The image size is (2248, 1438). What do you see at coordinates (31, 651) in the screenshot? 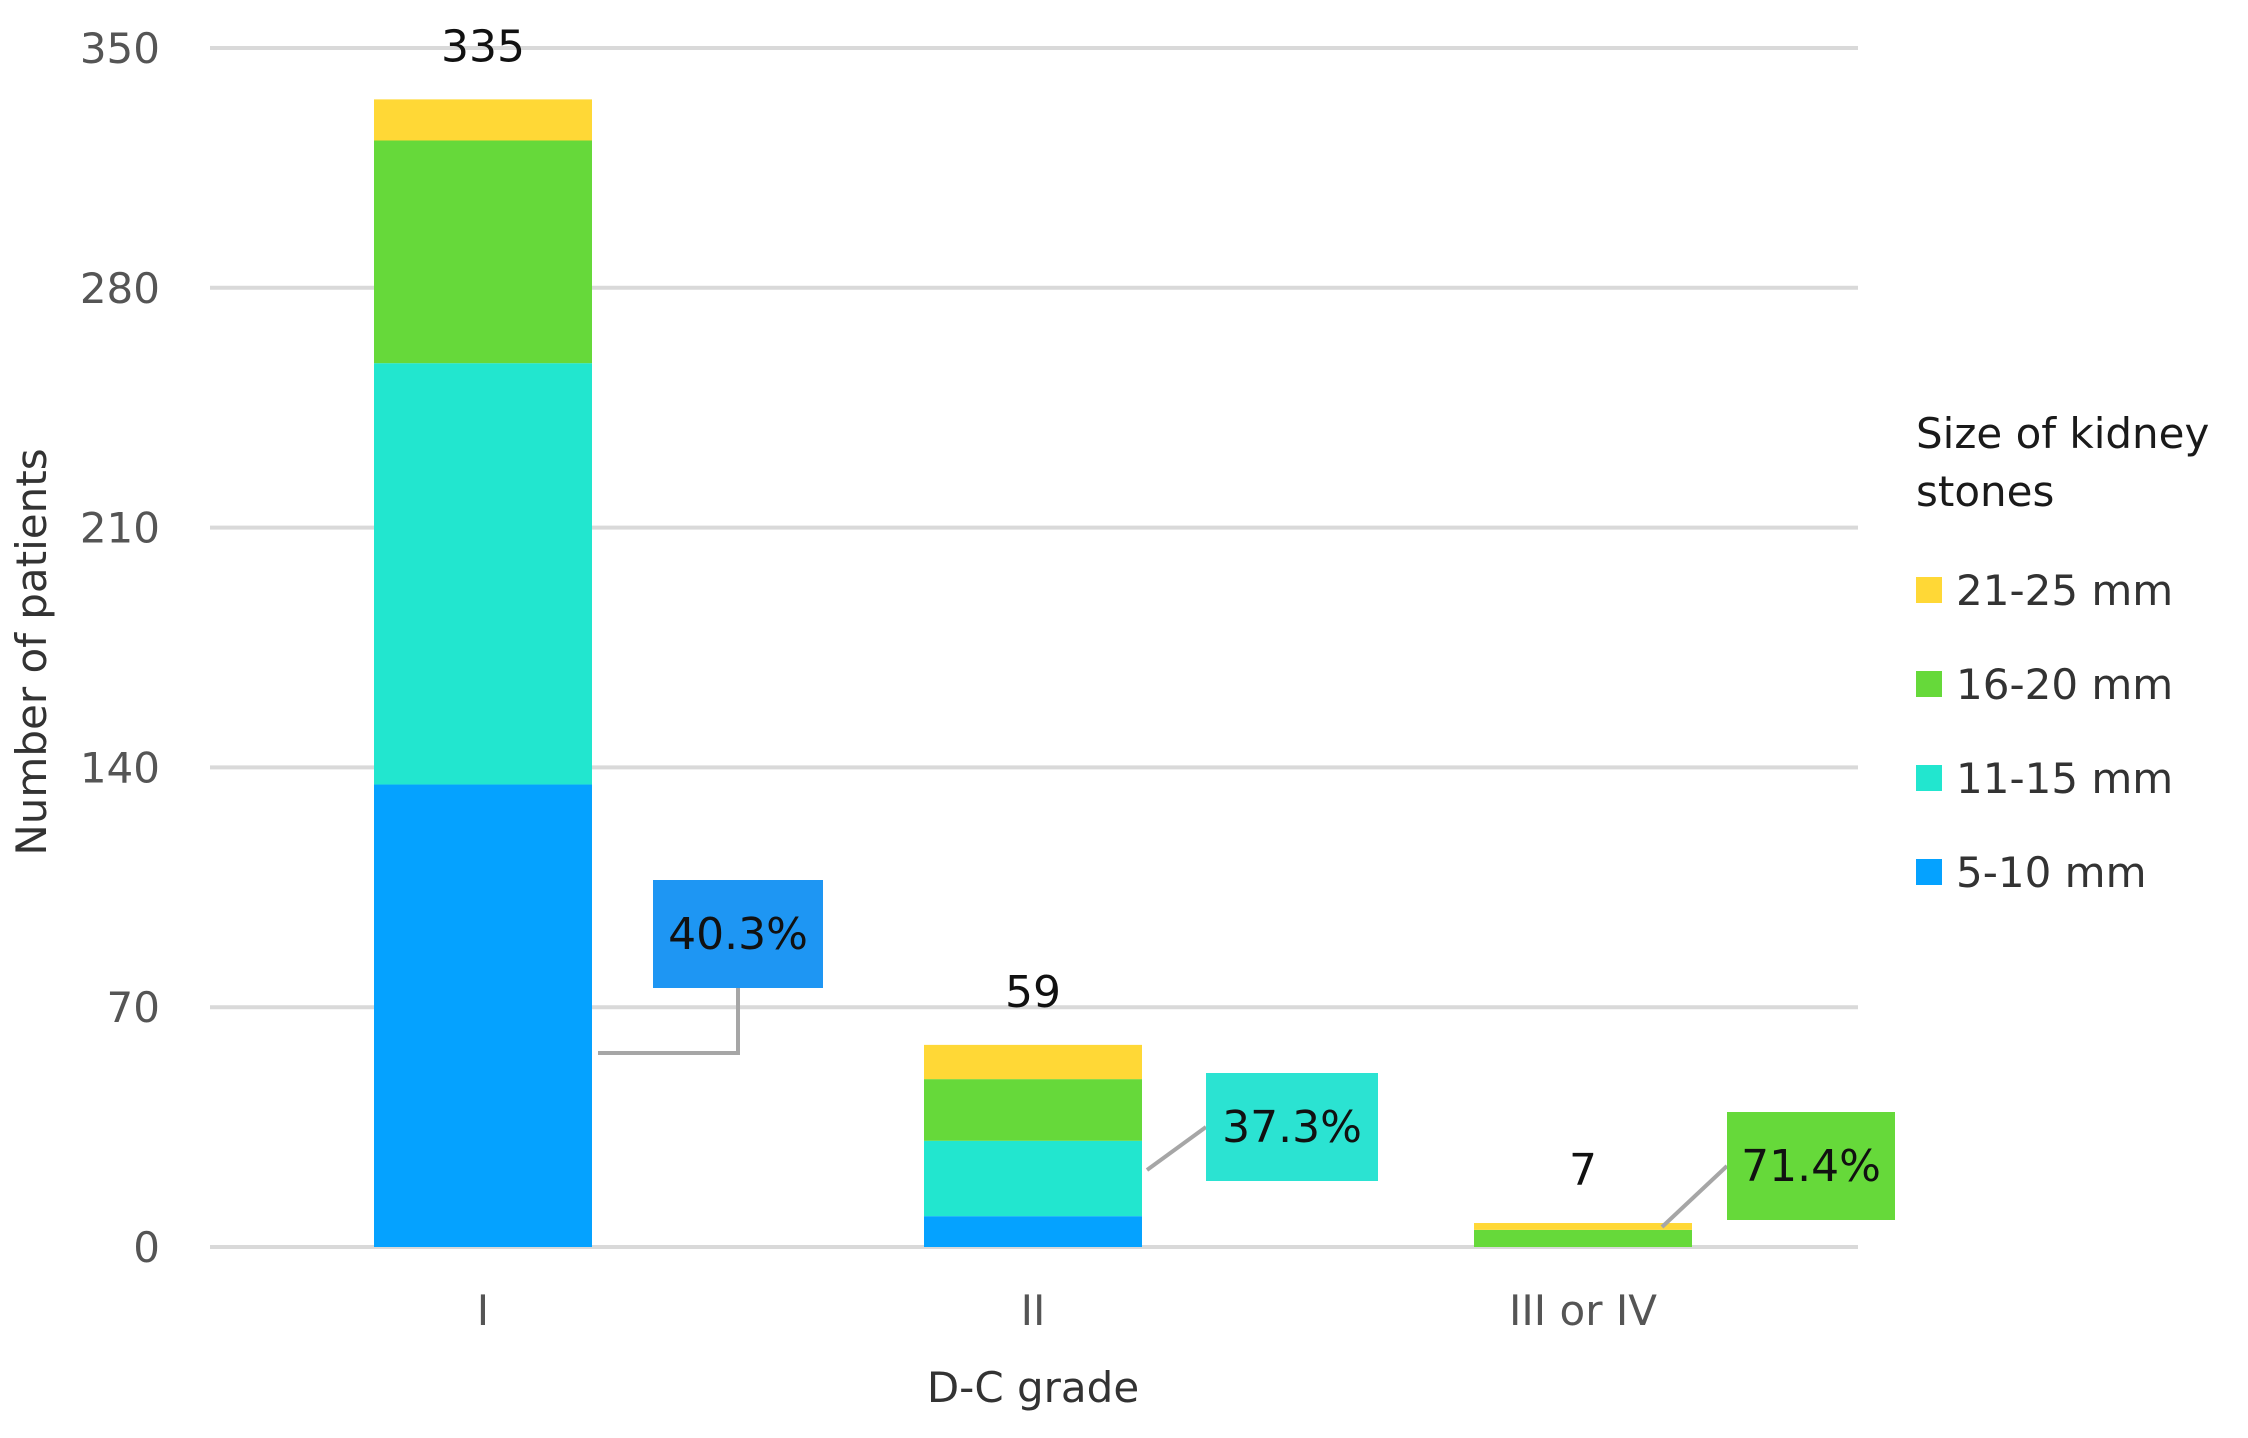
I see `y-axis-title: Number of patients` at bounding box center [31, 651].